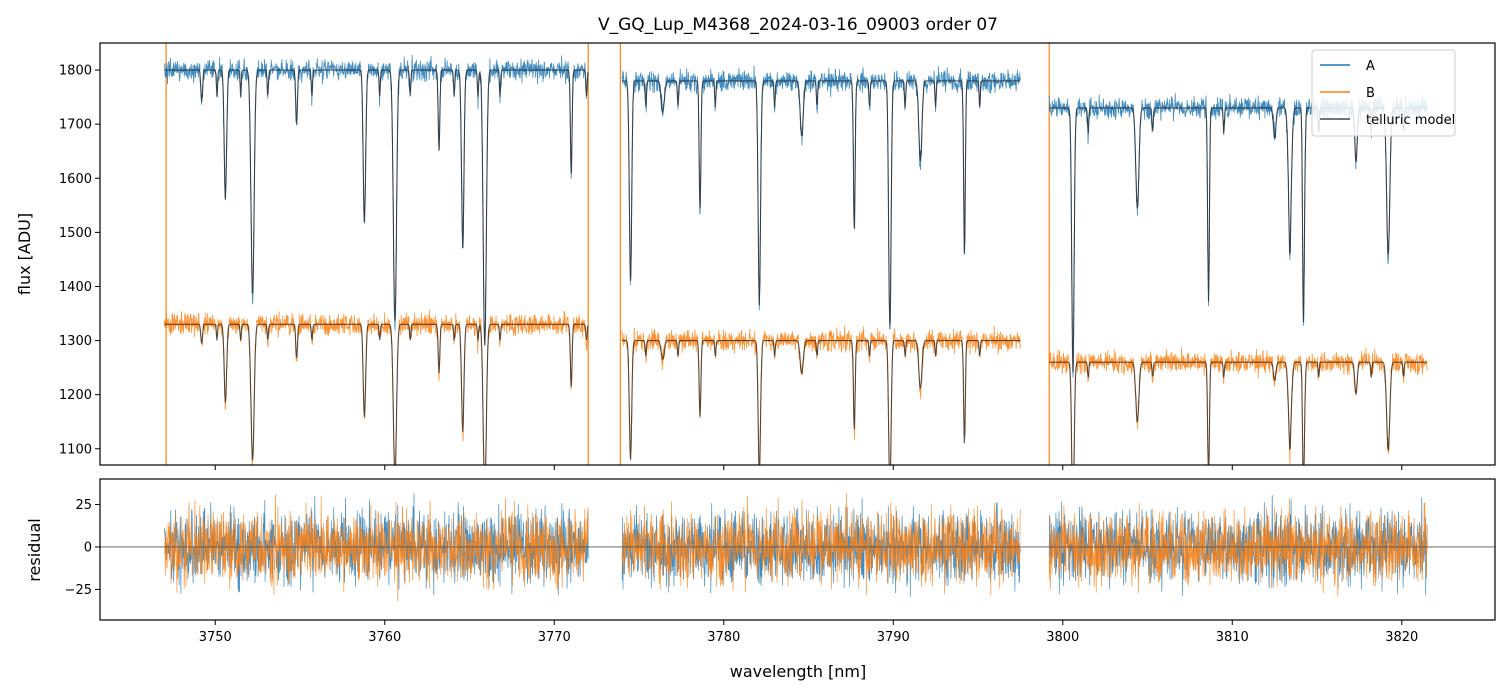 This screenshot has height=696, width=1510. I want to click on legend: A B telluric model, so click(1383, 93).